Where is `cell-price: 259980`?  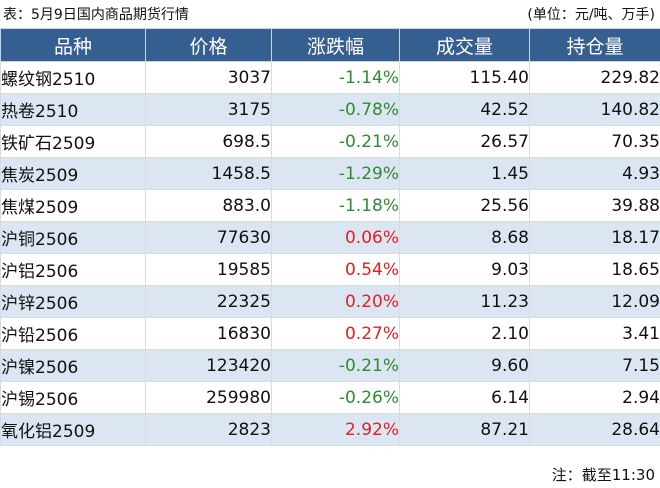
cell-price: 259980 is located at coordinates (208, 397).